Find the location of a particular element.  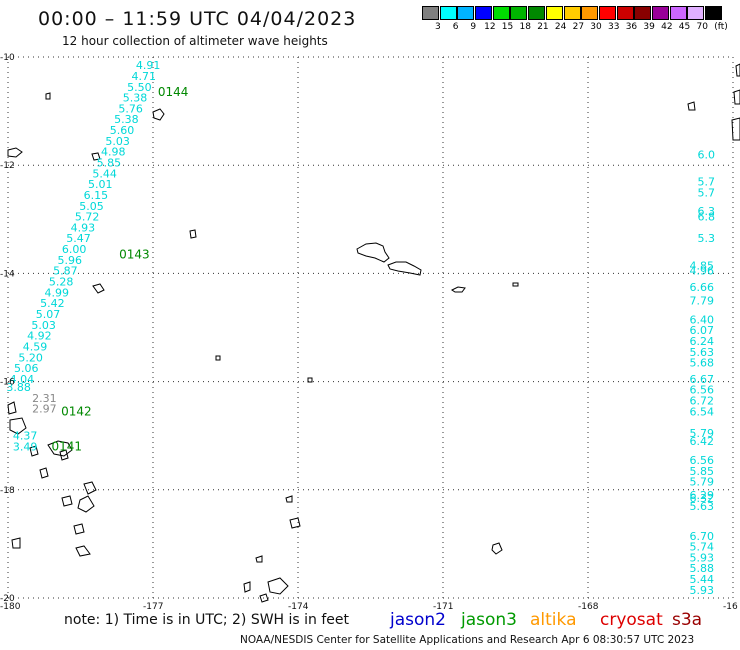

wave-height-value: 5.07 is located at coordinates (48, 314).